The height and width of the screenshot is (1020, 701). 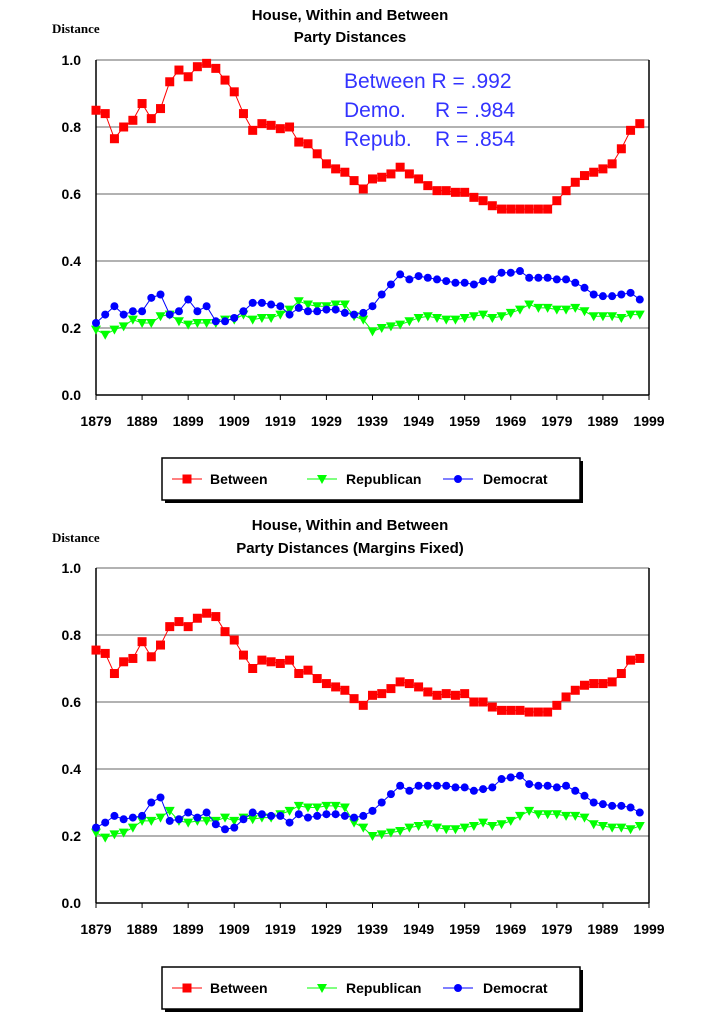 I want to click on series-republican, so click(x=368, y=822).